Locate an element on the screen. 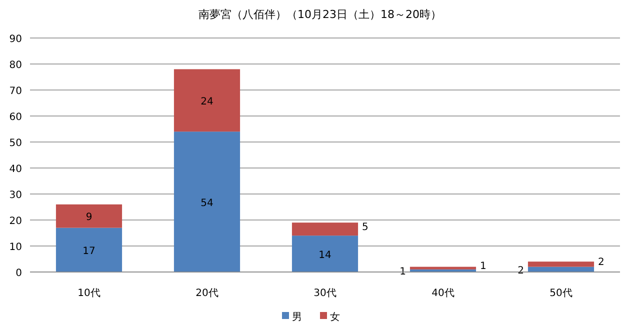 This screenshot has width=640, height=325. legend-label: 男 is located at coordinates (297, 317).